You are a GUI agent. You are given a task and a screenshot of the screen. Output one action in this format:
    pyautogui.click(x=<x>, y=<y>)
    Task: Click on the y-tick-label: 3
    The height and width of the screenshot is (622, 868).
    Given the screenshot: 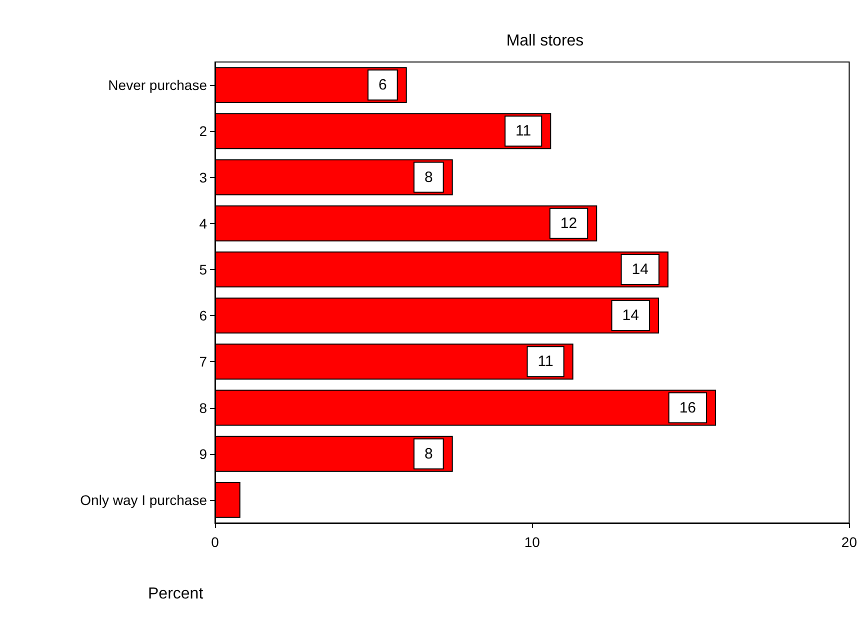 What is the action you would take?
    pyautogui.click(x=203, y=177)
    